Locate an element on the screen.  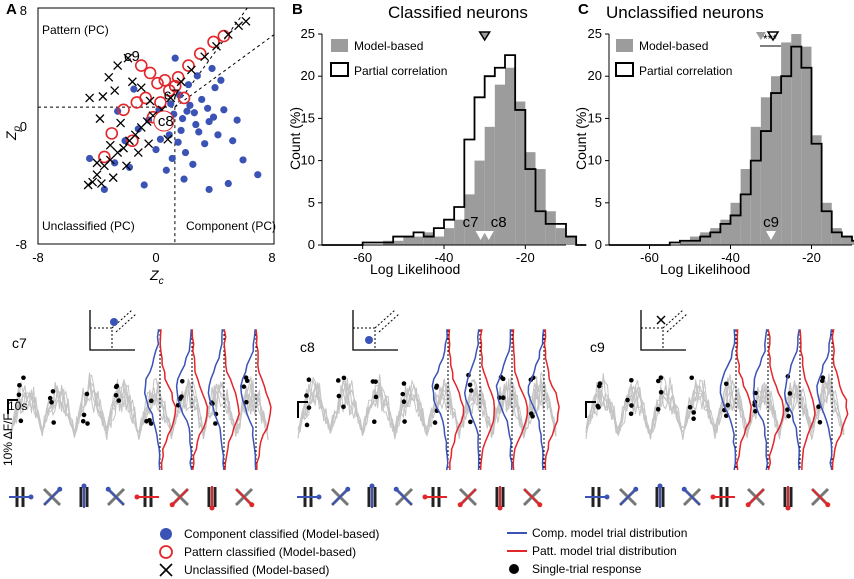
legend-unclassified-label: Unclassified (Model-based) is located at coordinates (256, 570).